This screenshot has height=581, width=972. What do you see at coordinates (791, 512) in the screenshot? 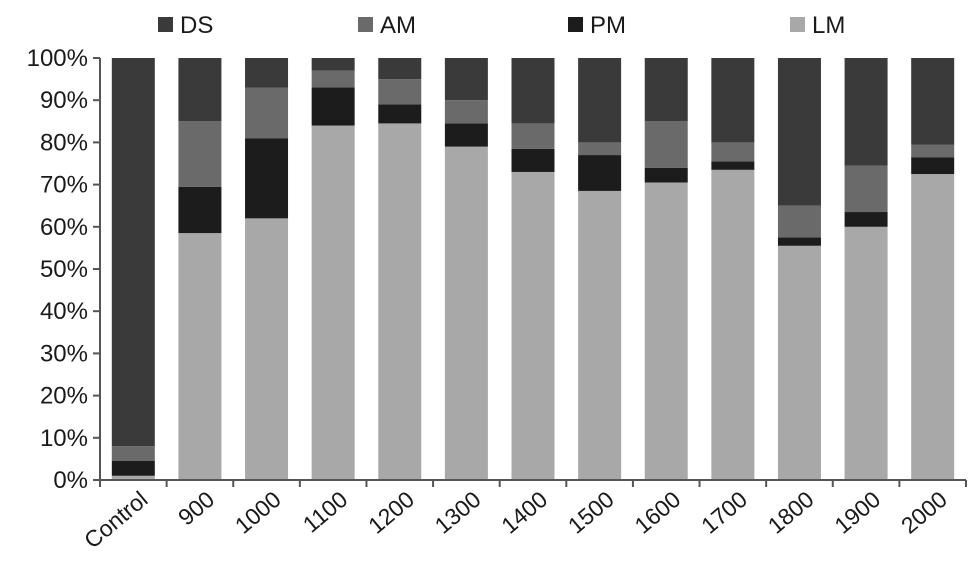
I see `x-tick-label-1800: 1800` at bounding box center [791, 512].